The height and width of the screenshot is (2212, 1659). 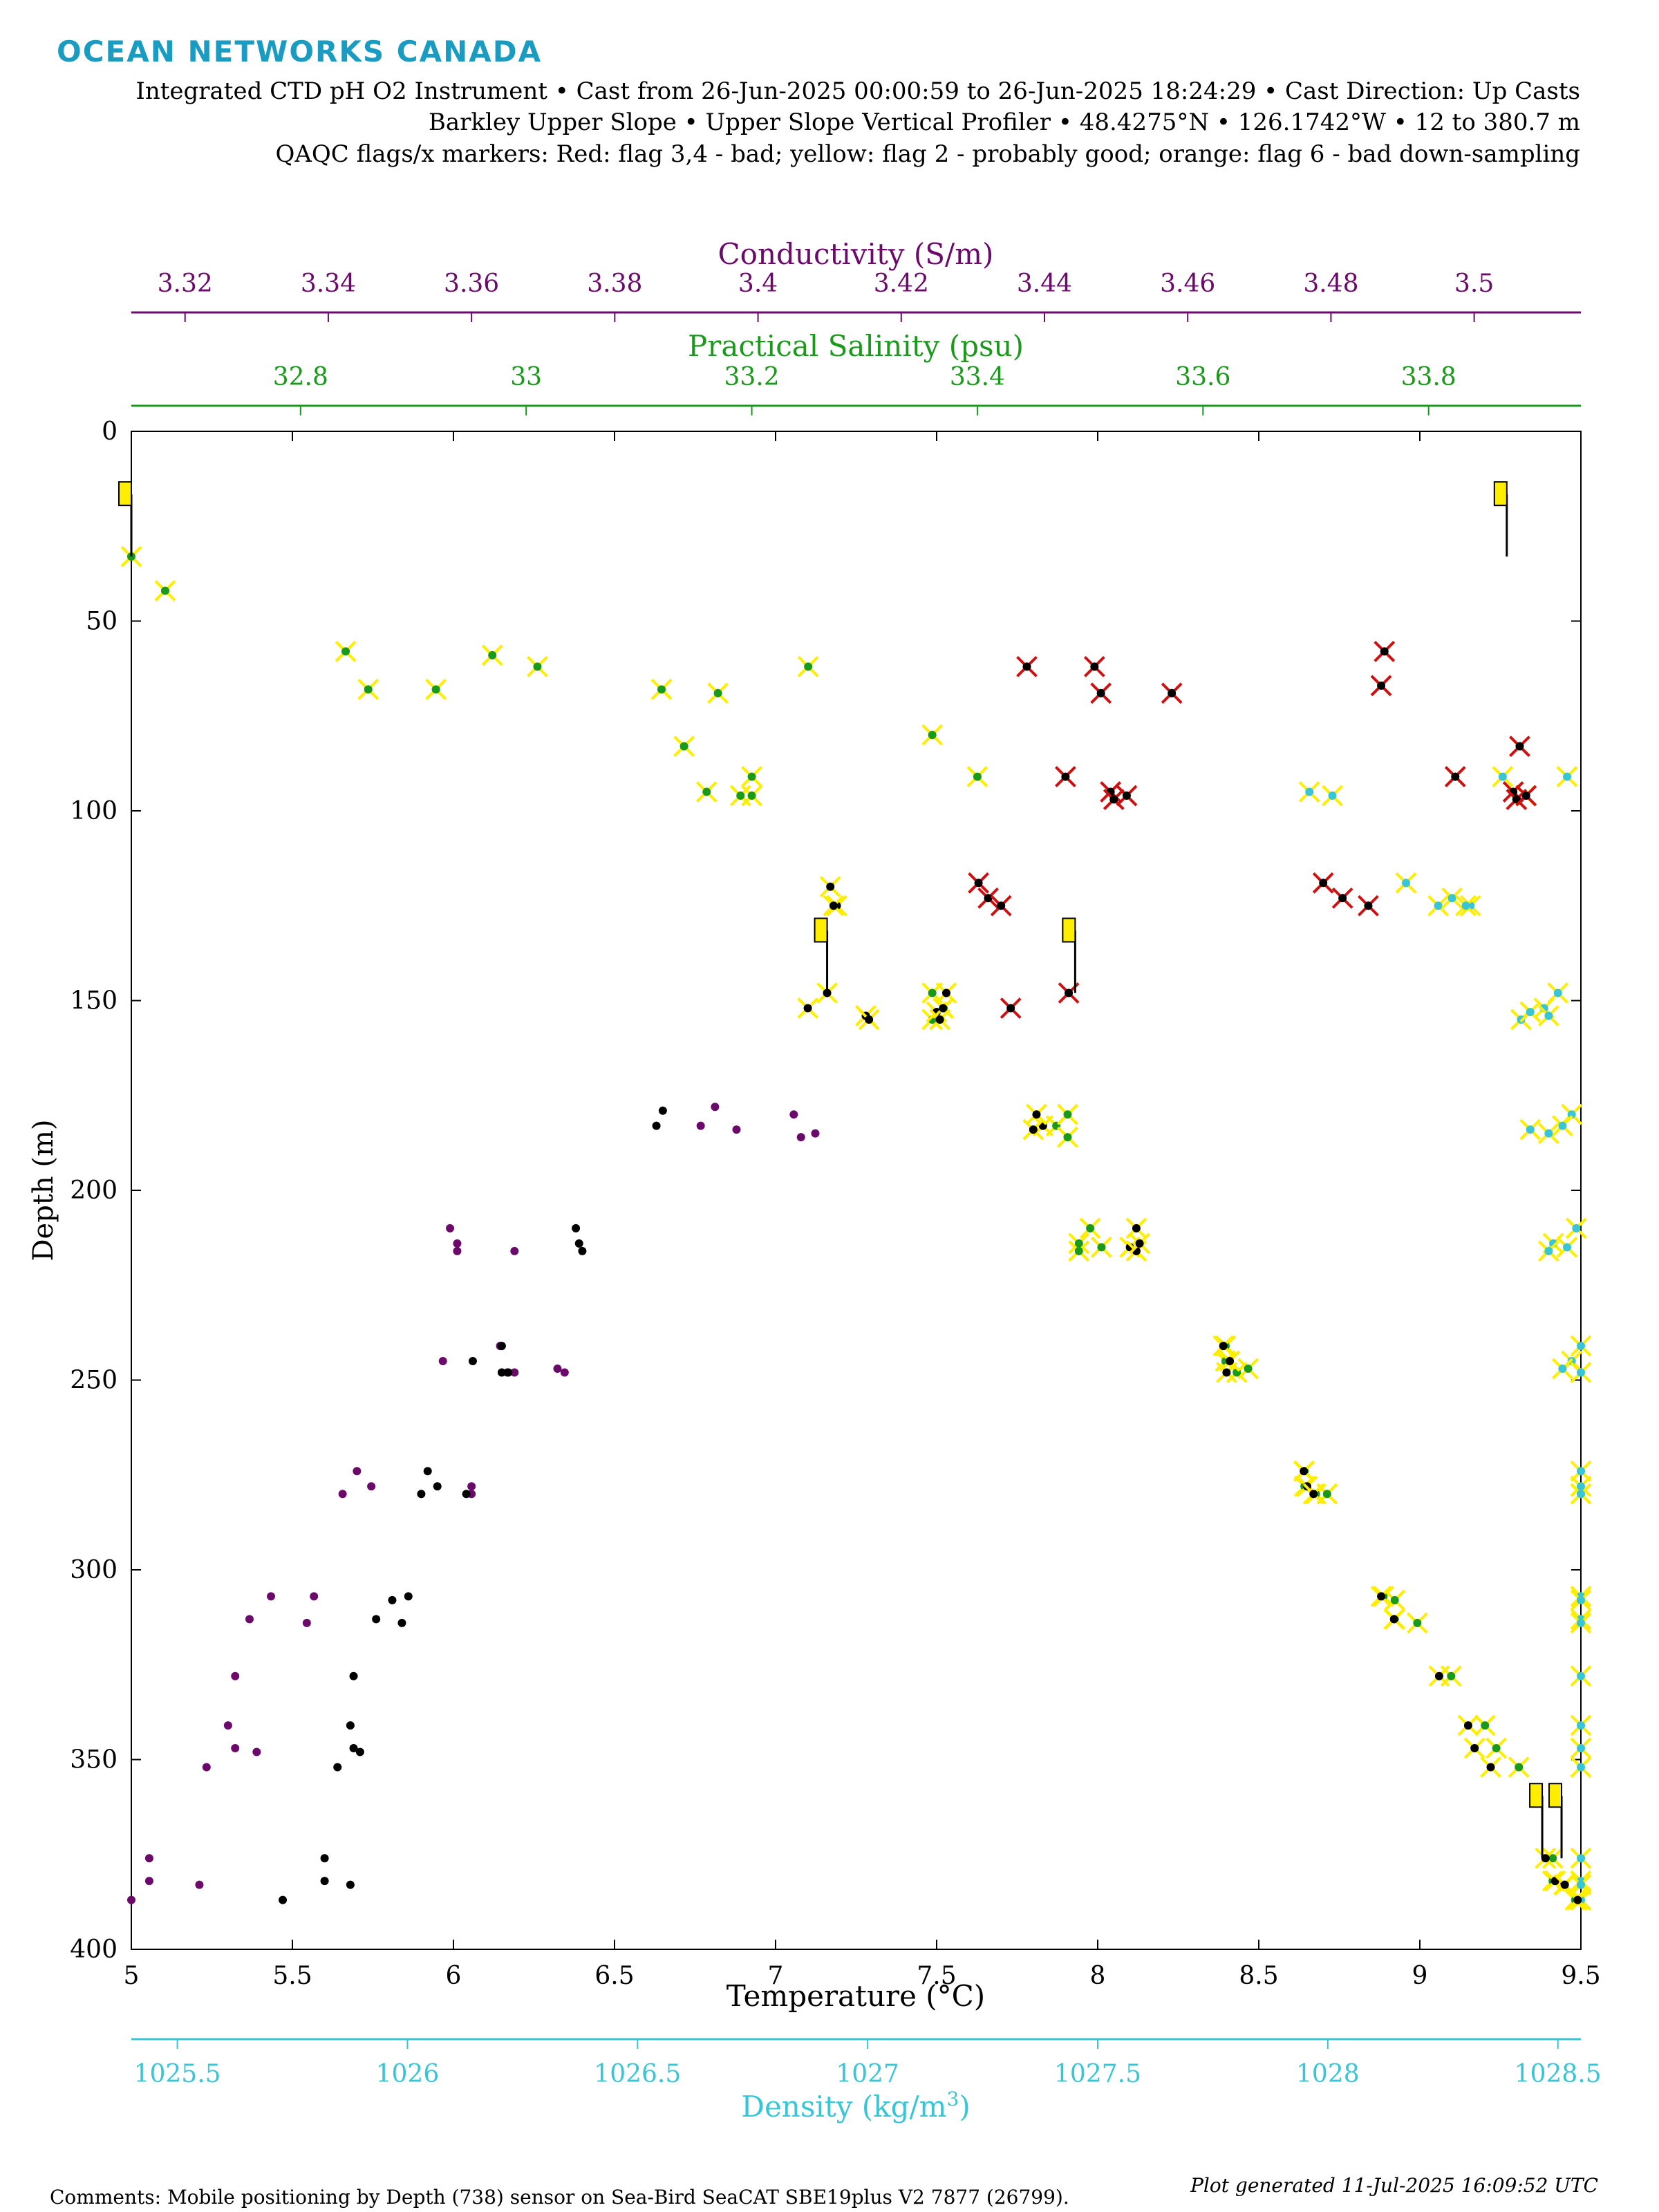 What do you see at coordinates (615, 284) in the screenshot?
I see `conductivity-tick-label: 3.38` at bounding box center [615, 284].